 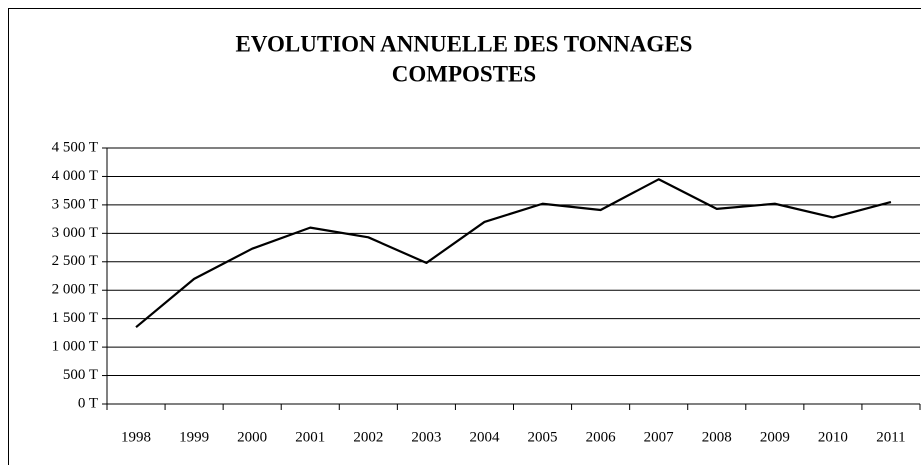 What do you see at coordinates (426, 437) in the screenshot?
I see `x-tick-label: 2003` at bounding box center [426, 437].